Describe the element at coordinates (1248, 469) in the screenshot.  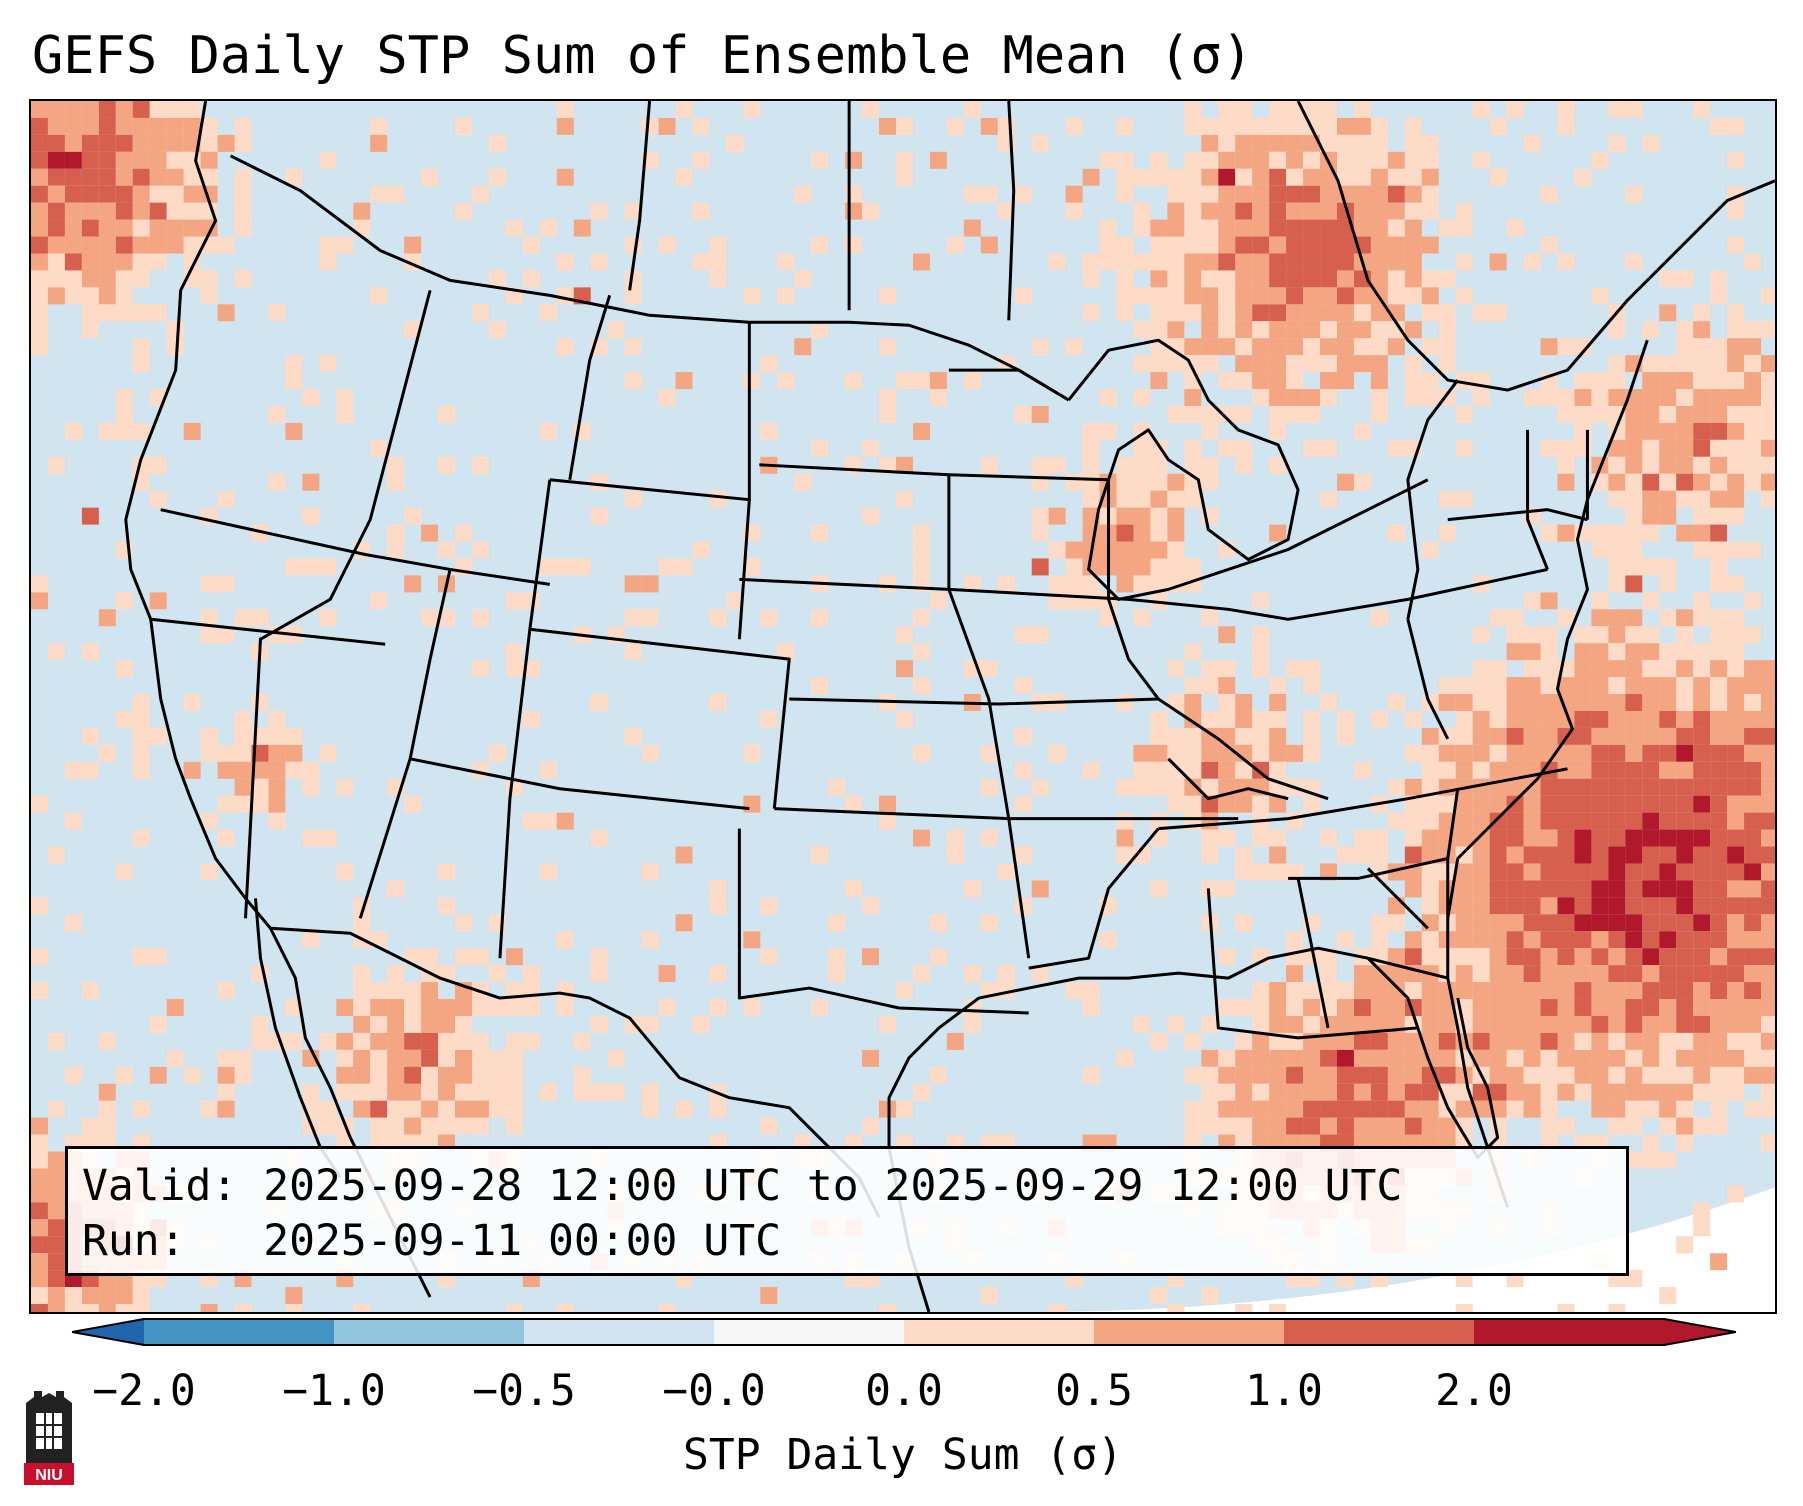
I see `great-lakes` at that location.